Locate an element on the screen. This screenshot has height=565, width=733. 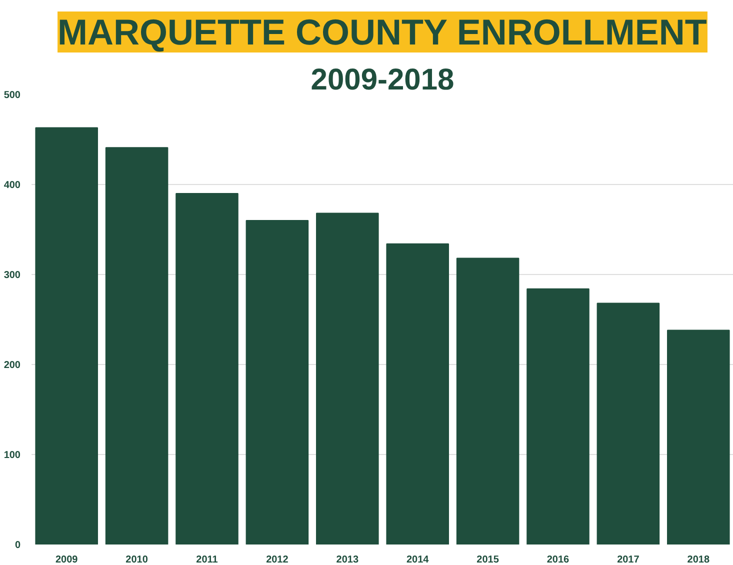
y-tick-label: 200 is located at coordinates (12, 365).